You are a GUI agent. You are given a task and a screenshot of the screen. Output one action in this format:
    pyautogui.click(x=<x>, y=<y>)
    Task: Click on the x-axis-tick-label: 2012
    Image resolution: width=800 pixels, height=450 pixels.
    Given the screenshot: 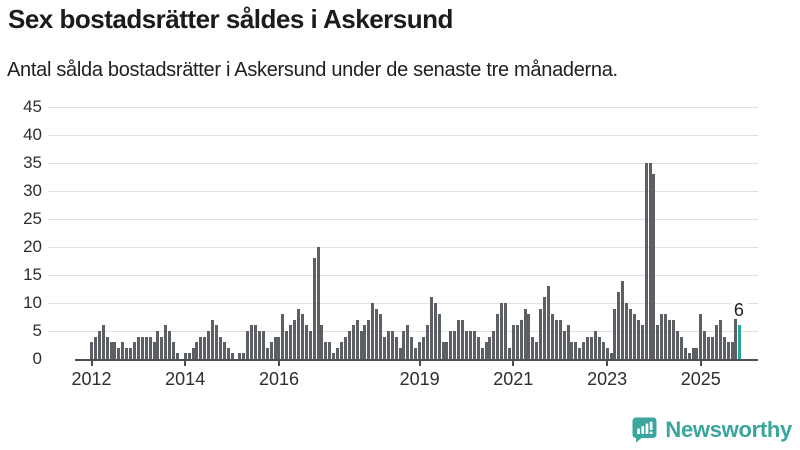 What is the action you would take?
    pyautogui.click(x=91, y=379)
    